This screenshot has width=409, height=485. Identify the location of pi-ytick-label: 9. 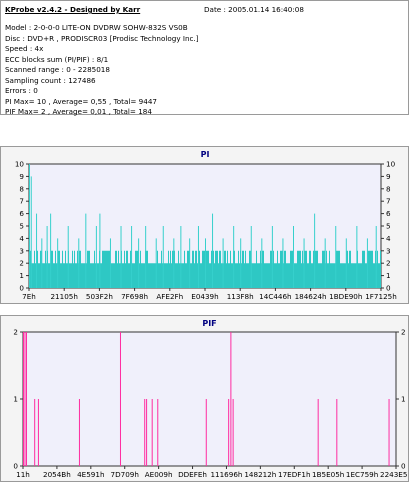
(21, 176).